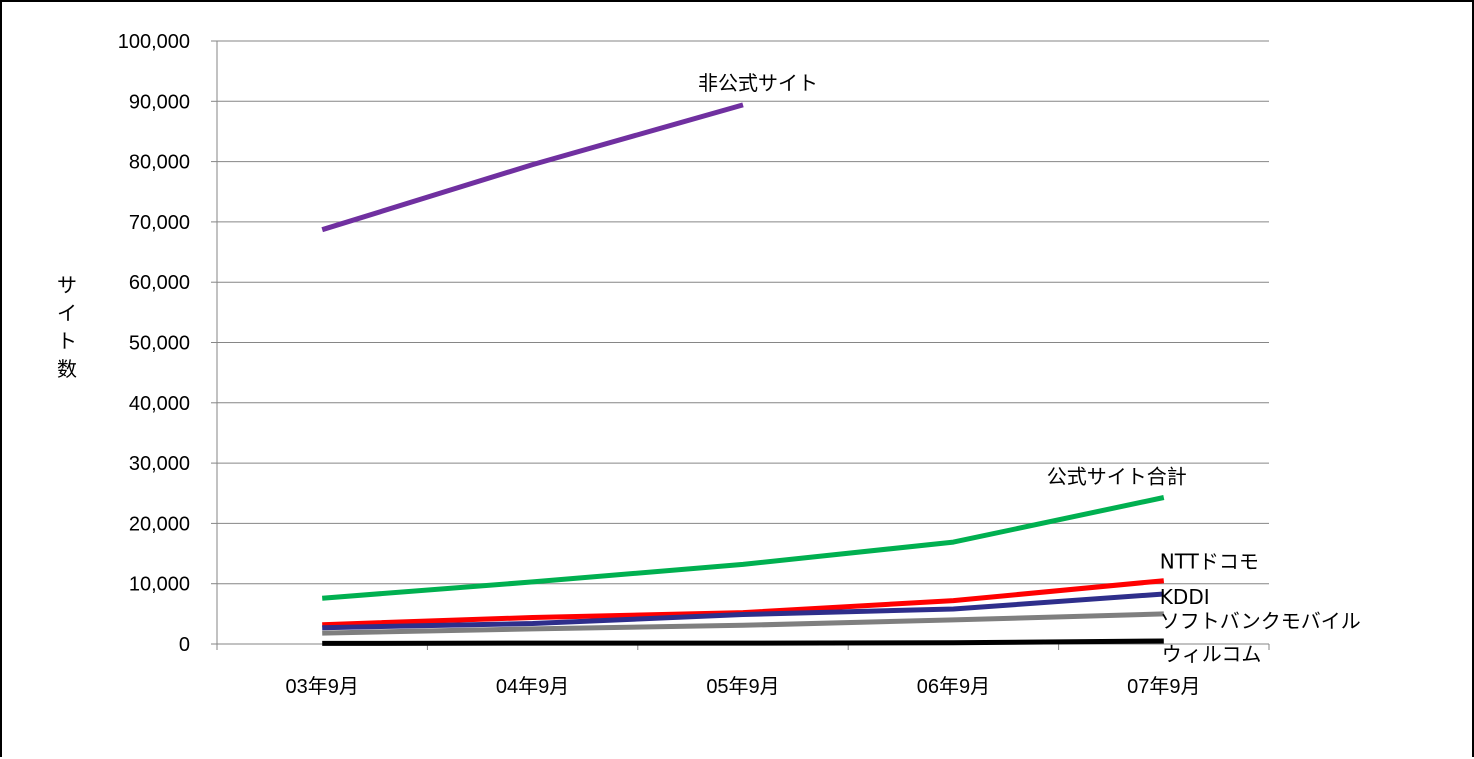 The height and width of the screenshot is (759, 1474). Describe the element at coordinates (159, 404) in the screenshot. I see `y-tick-label: 40,000` at that location.